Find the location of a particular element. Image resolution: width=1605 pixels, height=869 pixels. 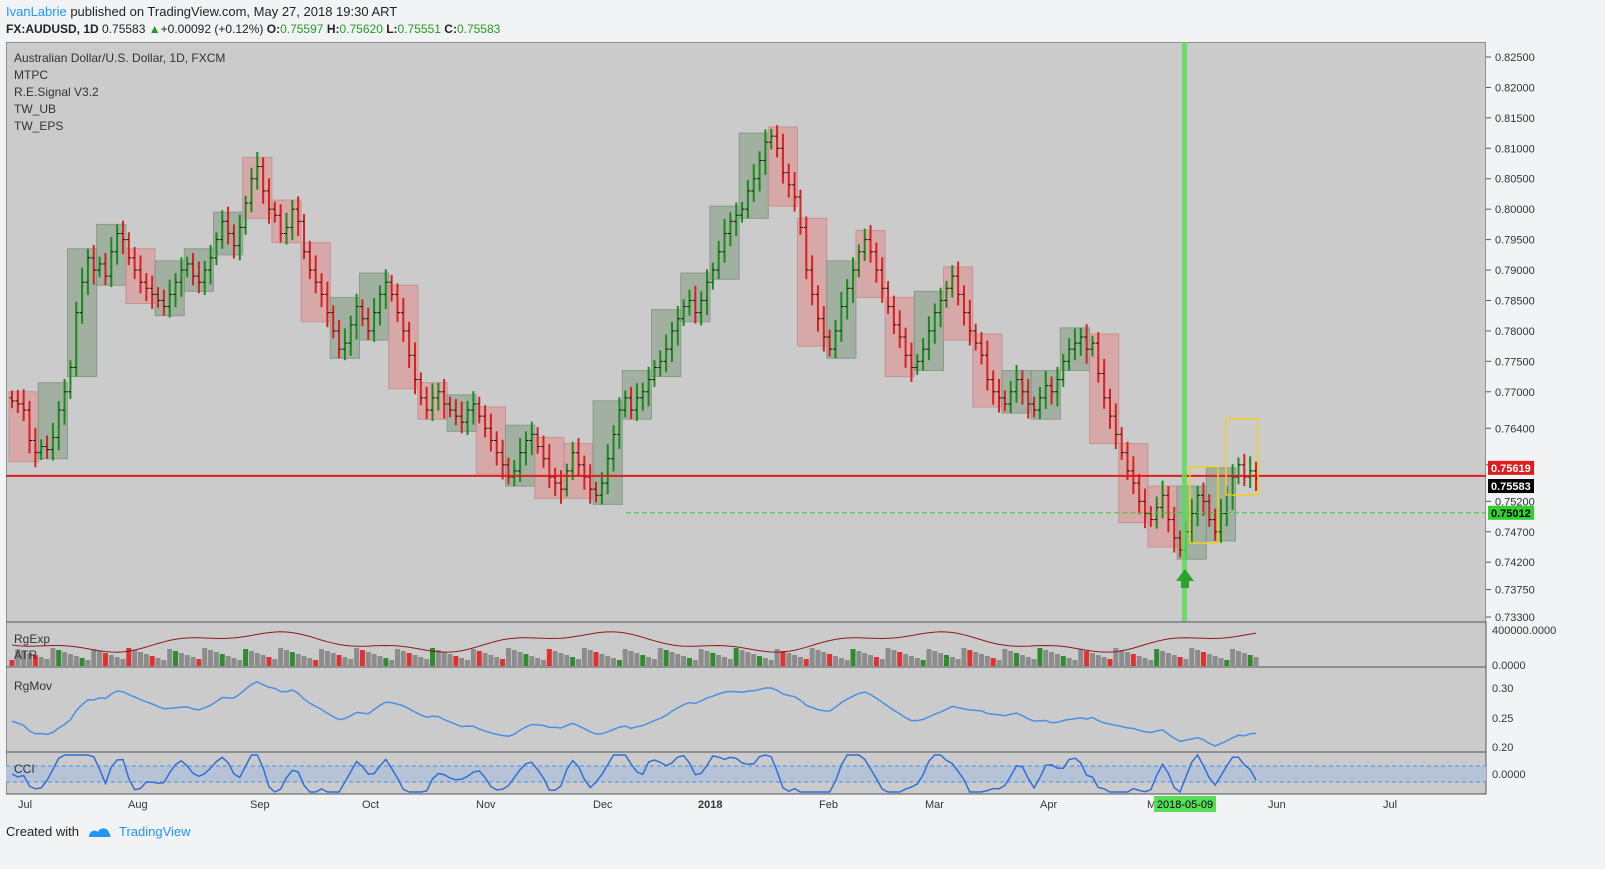

y-axis is located at coordinates (1524, 332).